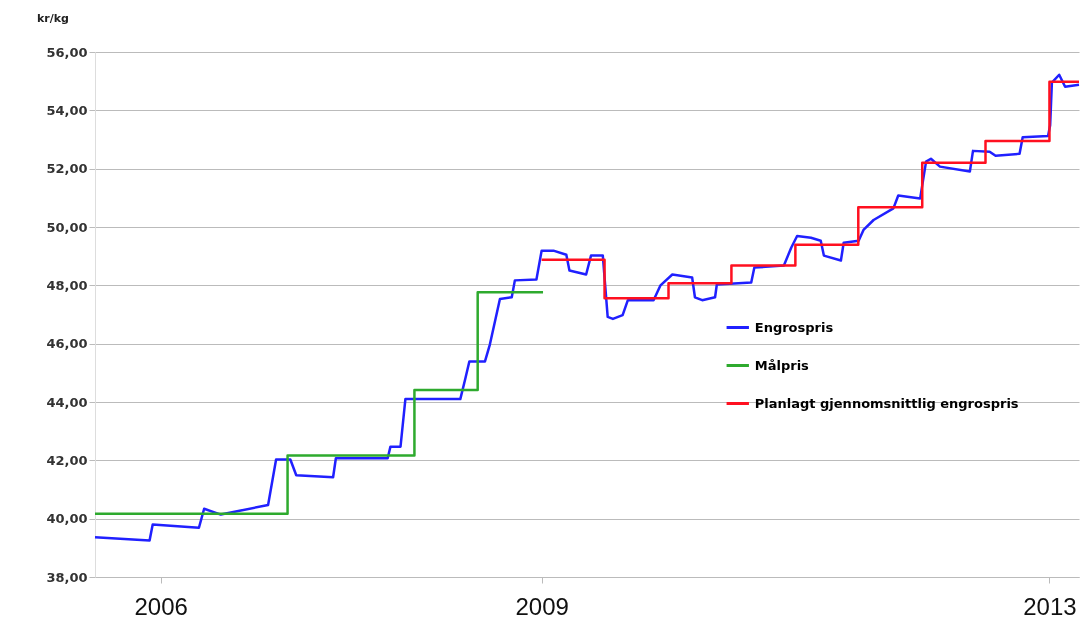 The image size is (1087, 642). Describe the element at coordinates (67, 52) in the screenshot. I see `y-tick-label: 56,00` at that location.